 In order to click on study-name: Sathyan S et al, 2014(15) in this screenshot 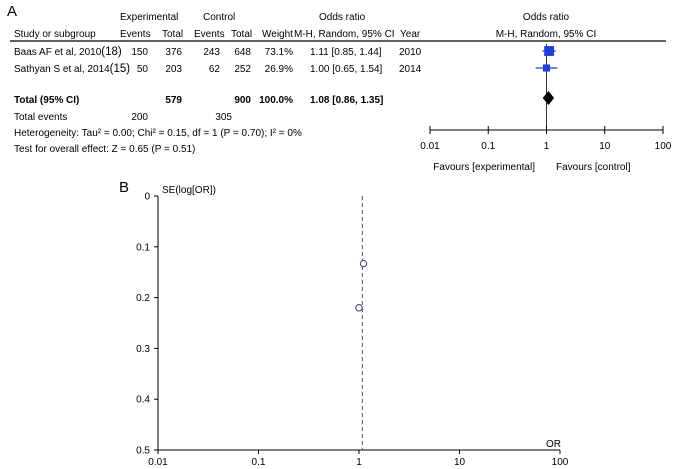, I will do `click(72, 69)`.